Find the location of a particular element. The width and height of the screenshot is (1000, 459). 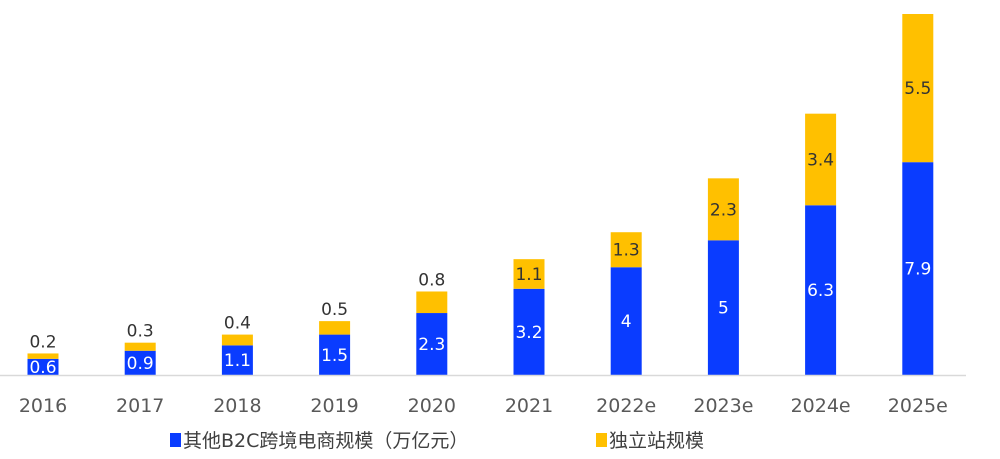

data-label-blue-2025e: 7.9 is located at coordinates (917, 270).